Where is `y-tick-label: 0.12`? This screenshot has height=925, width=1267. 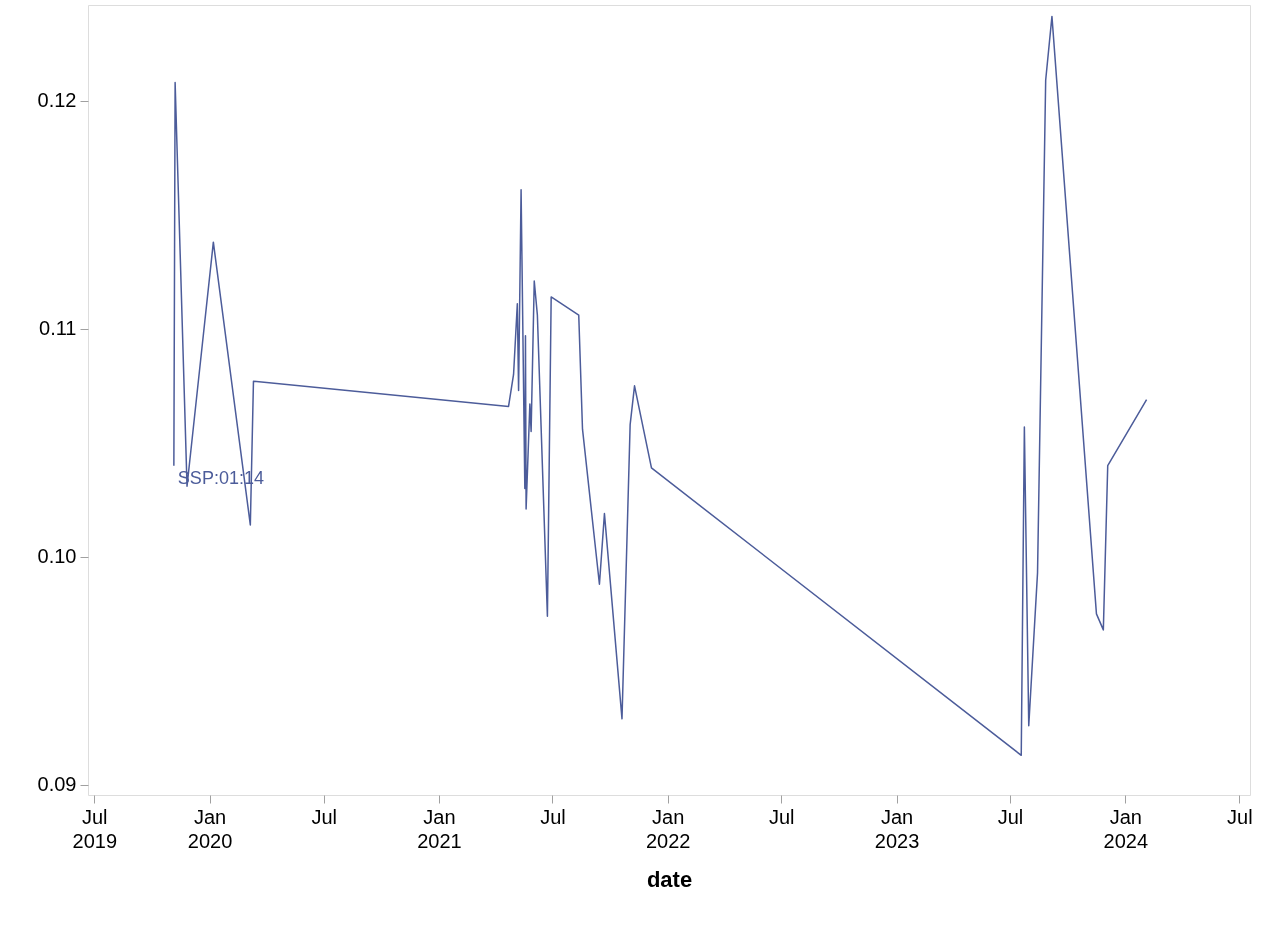 y-tick-label: 0.12 is located at coordinates (57, 100).